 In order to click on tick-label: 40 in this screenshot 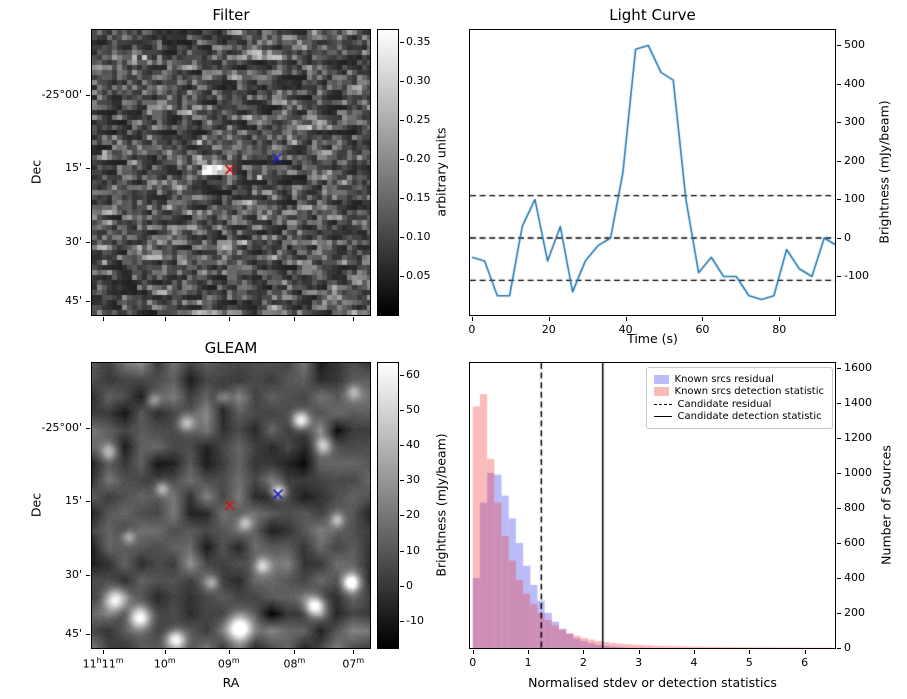, I will do `click(413, 445)`.